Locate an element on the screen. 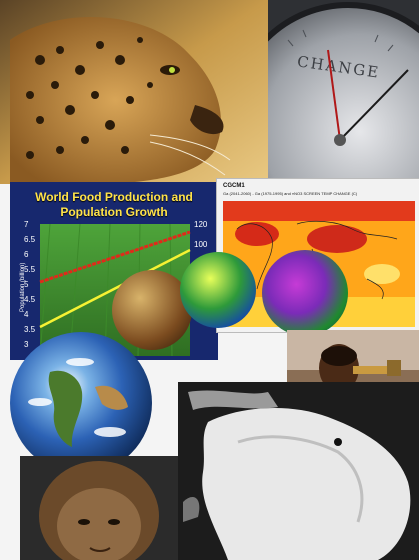 This screenshot has height=560, width=419. left-tick: 5.5 is located at coordinates (30, 269).